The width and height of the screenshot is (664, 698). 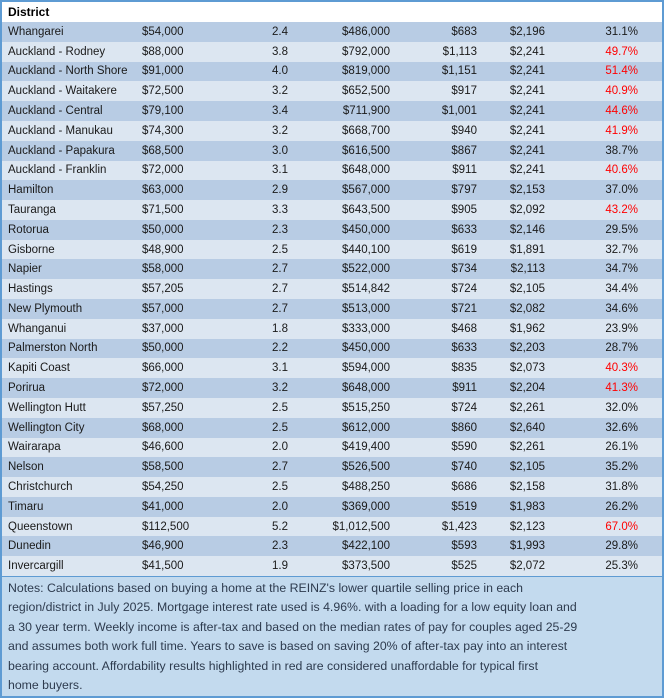 I want to click on affordability-percent-cell: 31.8%, so click(x=621, y=486).